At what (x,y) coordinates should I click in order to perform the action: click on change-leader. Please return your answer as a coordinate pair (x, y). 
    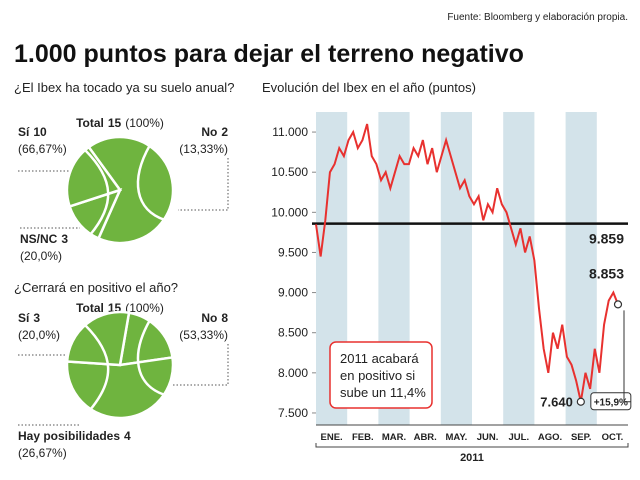
    Looking at the image, I should click on (627, 356).